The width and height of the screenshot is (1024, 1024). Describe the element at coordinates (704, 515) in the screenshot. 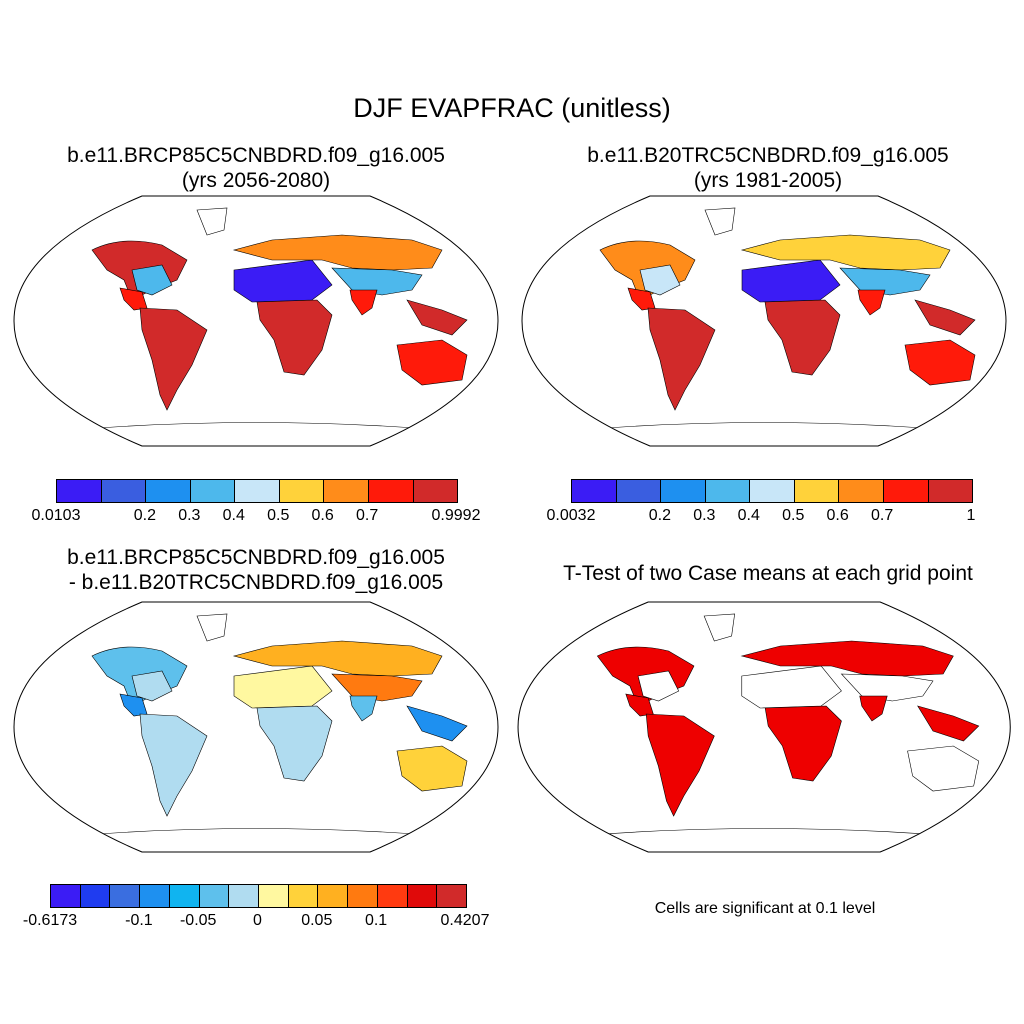

I see `panel-2-colorbar-tick-label: 0.3` at that location.